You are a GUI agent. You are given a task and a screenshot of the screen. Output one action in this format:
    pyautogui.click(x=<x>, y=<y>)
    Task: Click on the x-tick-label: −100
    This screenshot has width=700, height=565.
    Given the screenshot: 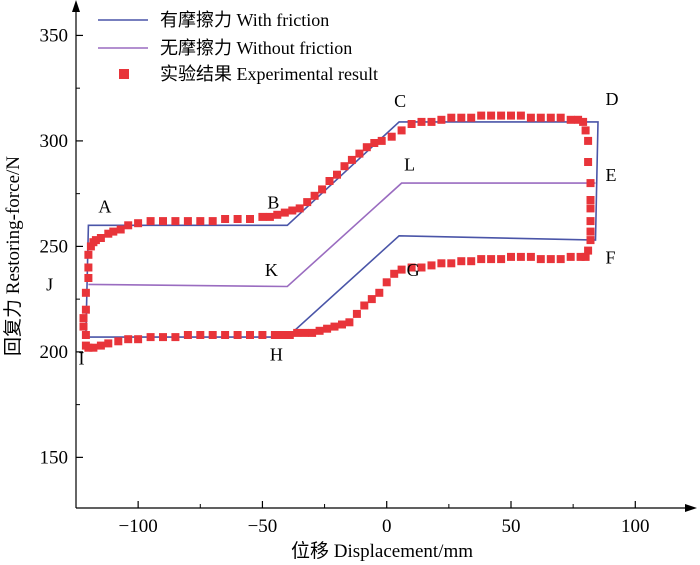 What is the action you would take?
    pyautogui.click(x=138, y=526)
    